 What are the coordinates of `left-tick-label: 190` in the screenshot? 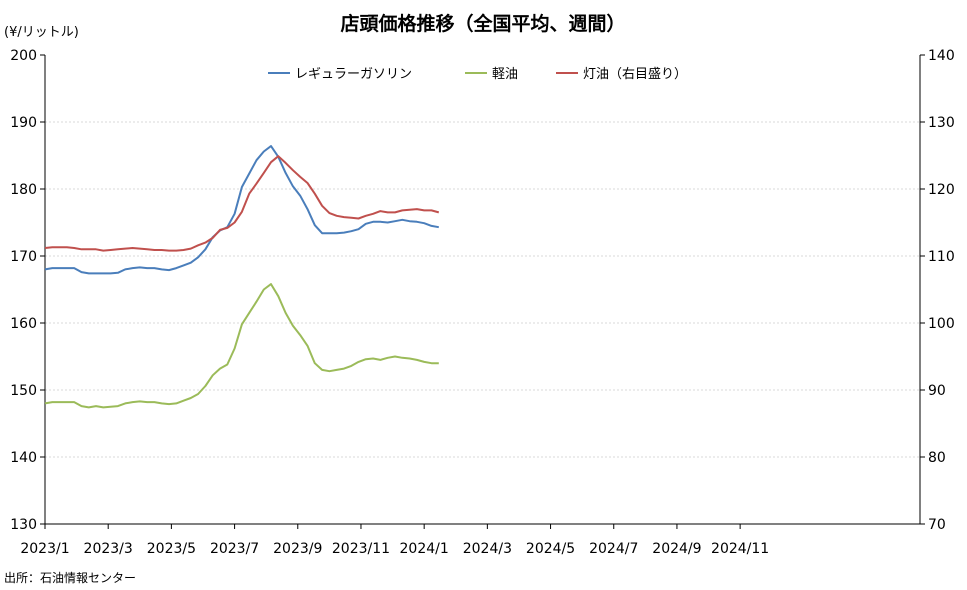 It's located at (23, 123).